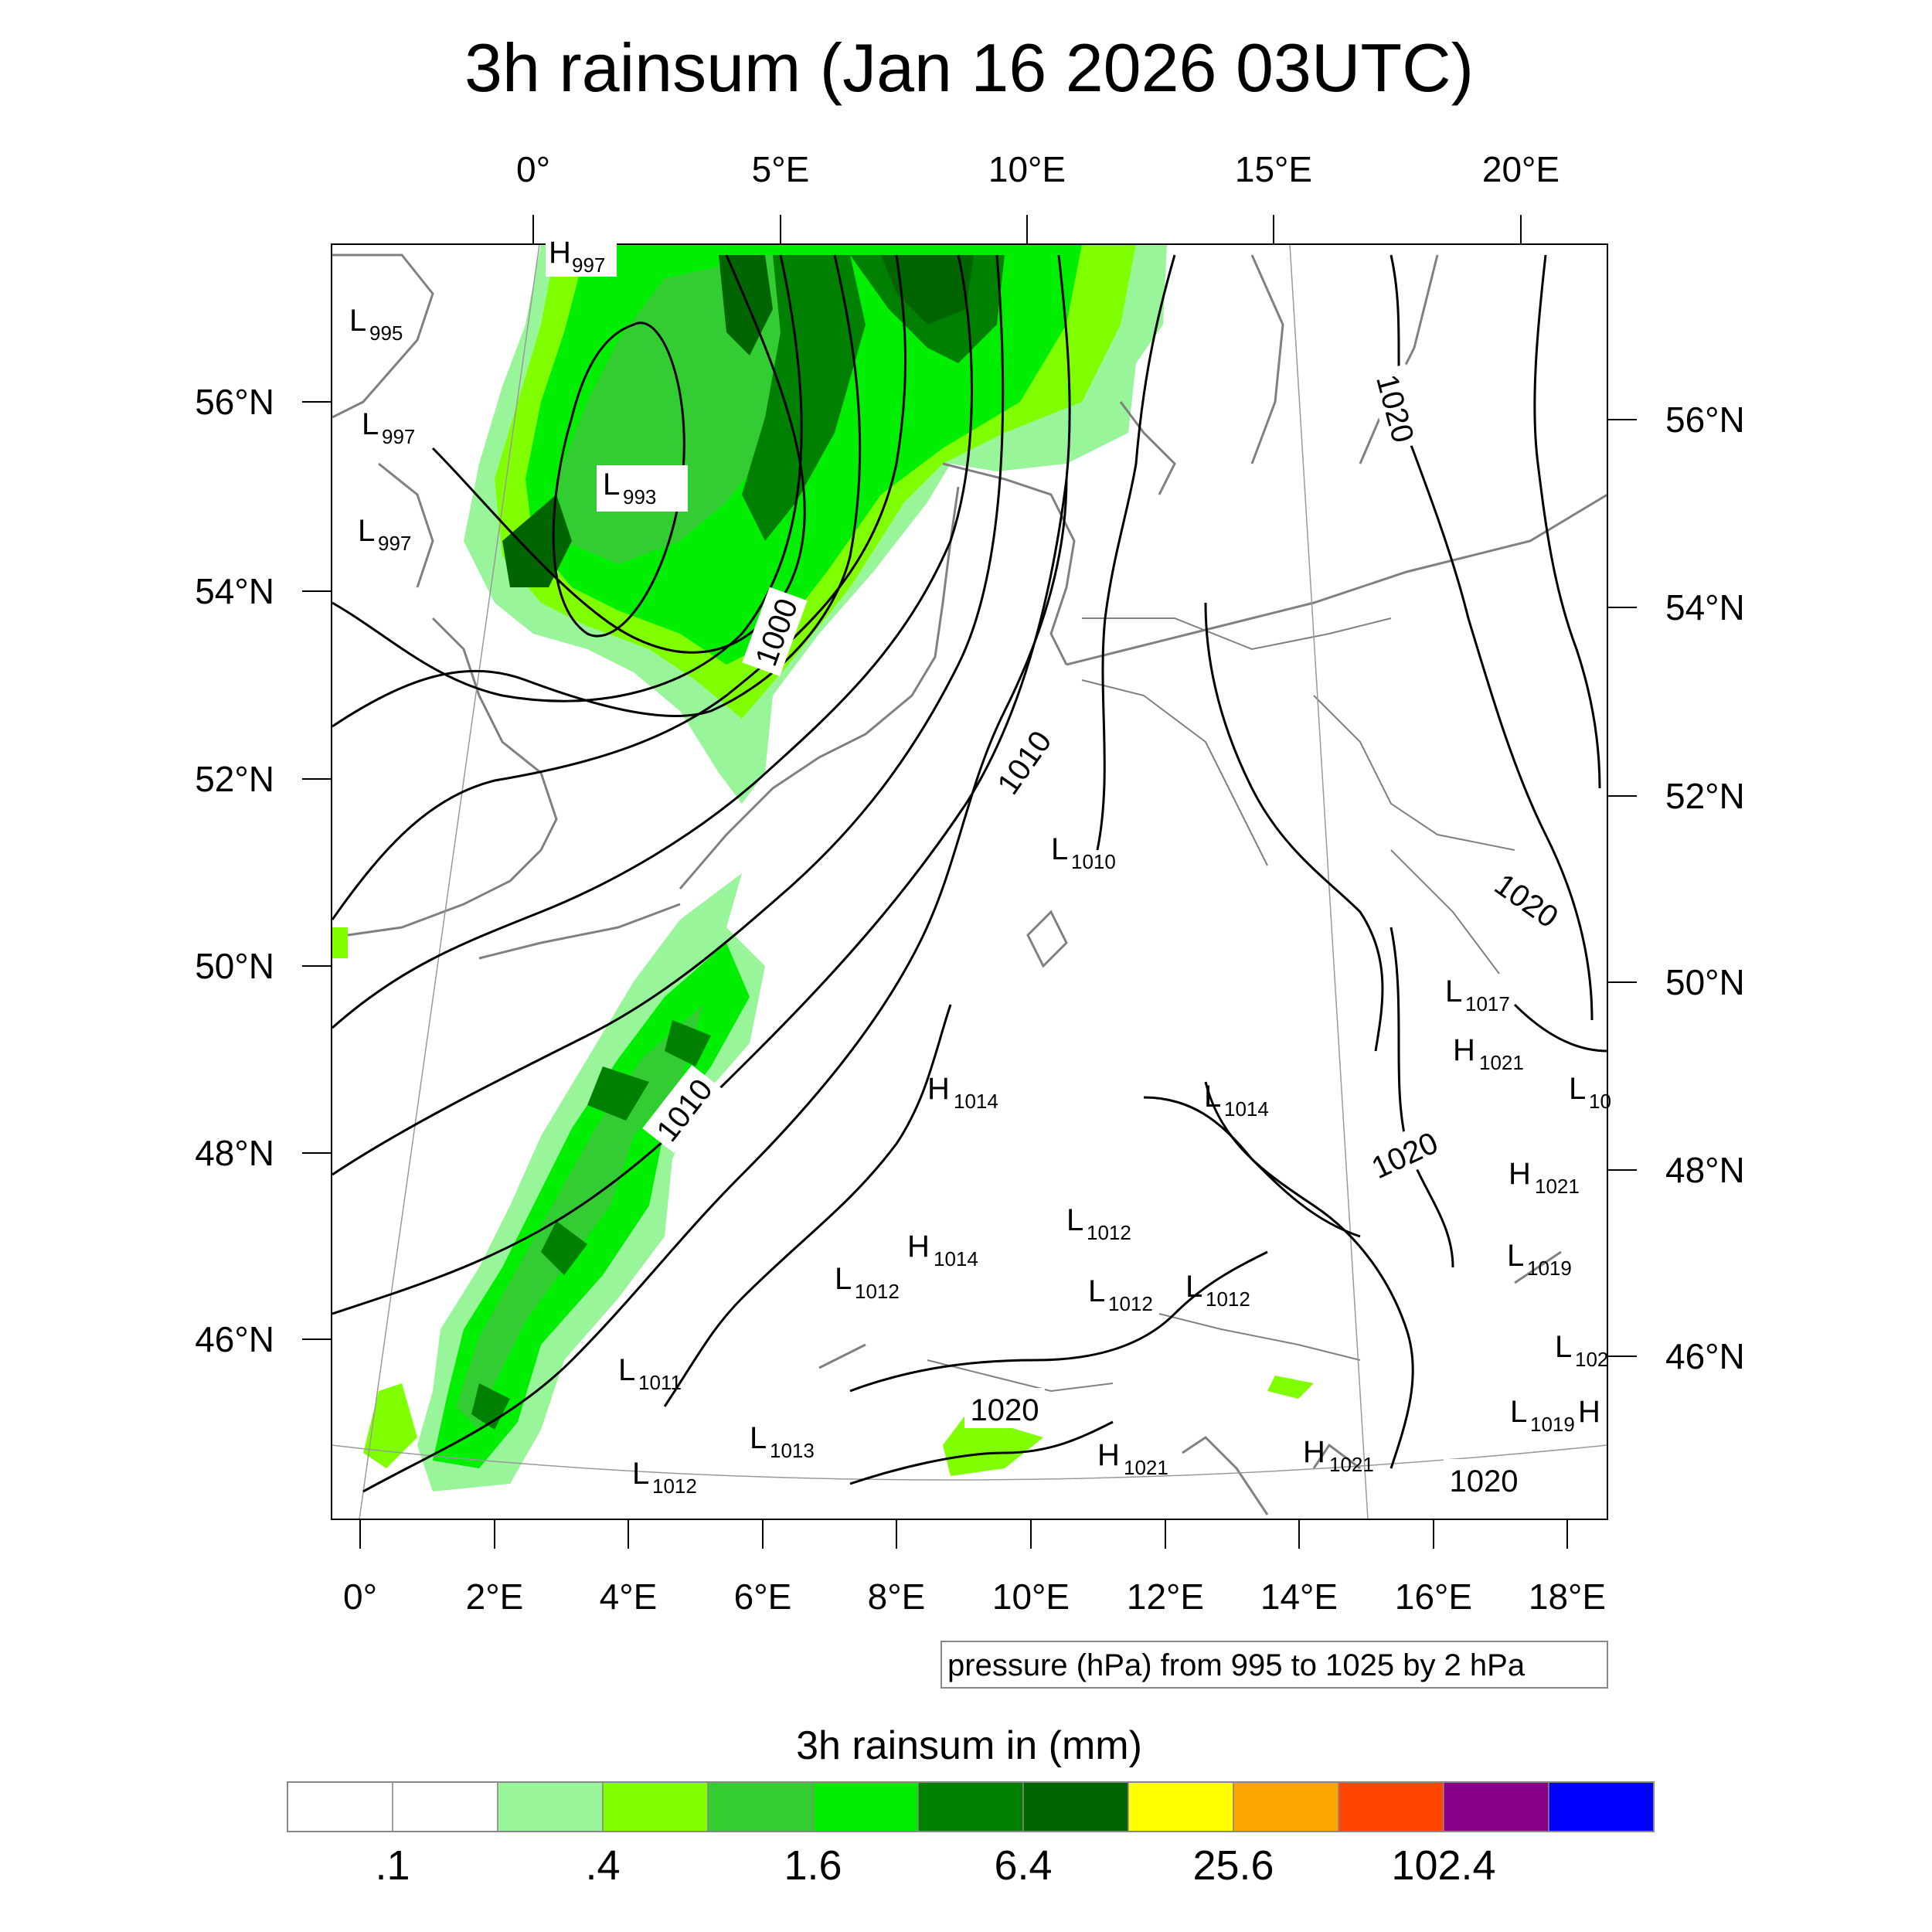 This screenshot has height=1932, width=1932. Describe the element at coordinates (392, 1866) in the screenshot. I see `colorbar-tick-label: .1` at that location.